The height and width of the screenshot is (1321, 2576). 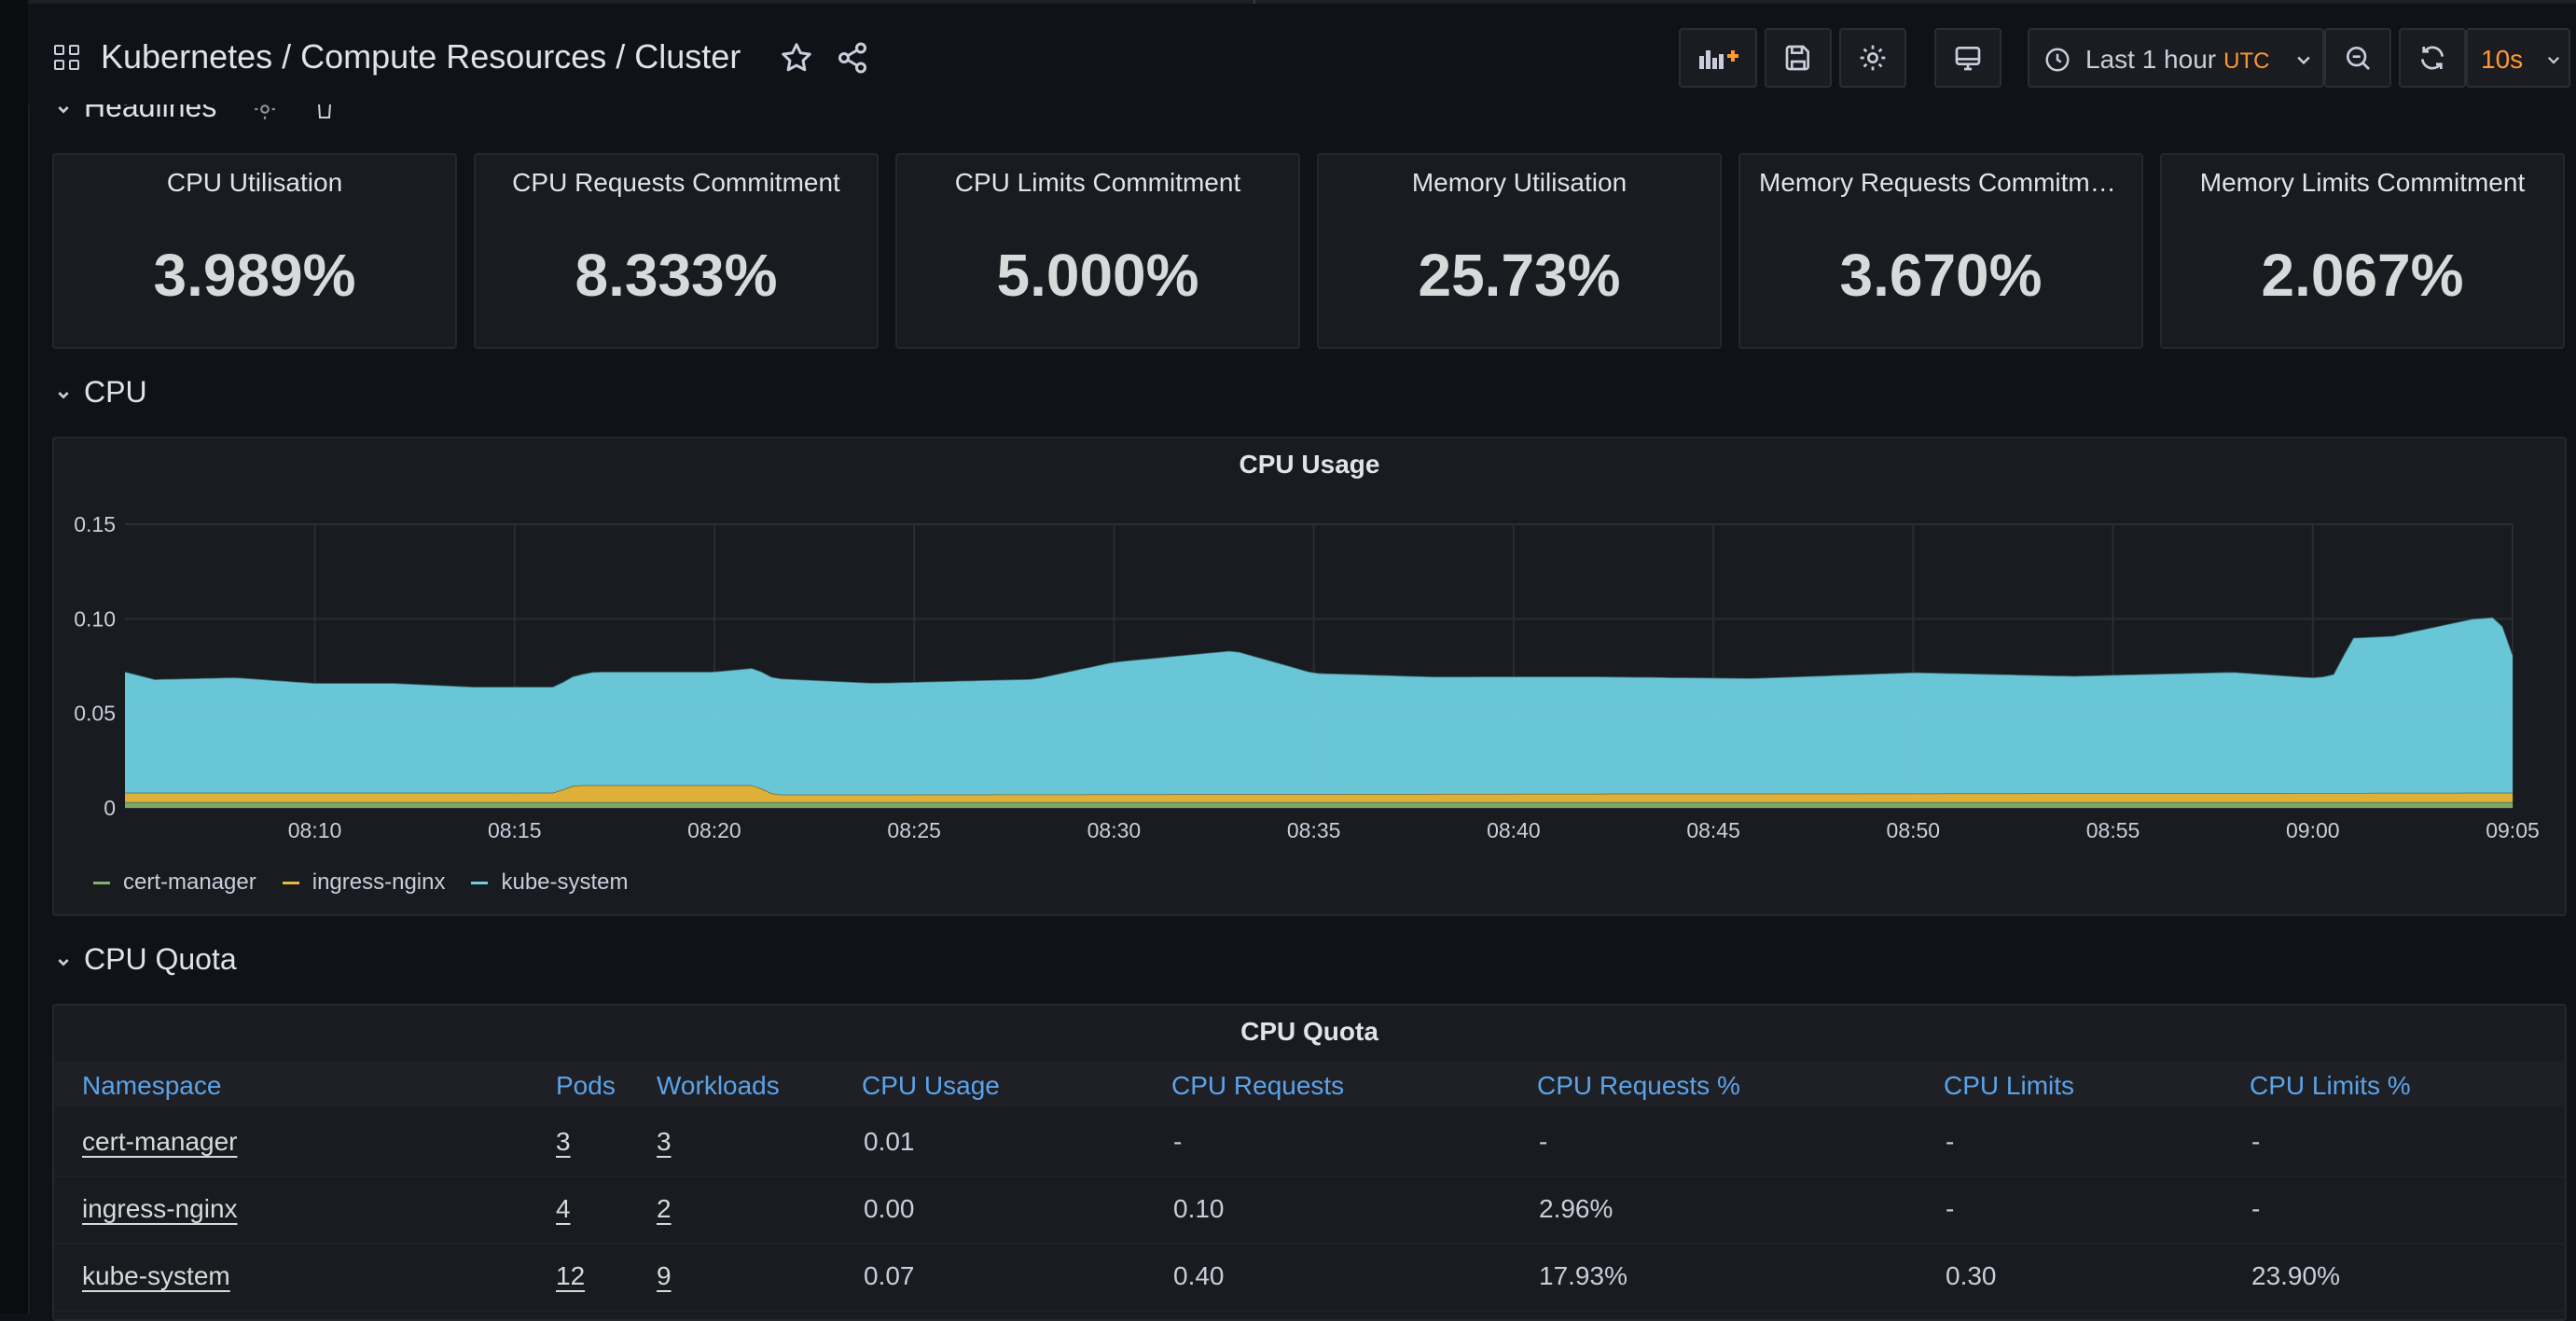 What do you see at coordinates (2313, 830) in the screenshot?
I see `x-tick-label: 09:00` at bounding box center [2313, 830].